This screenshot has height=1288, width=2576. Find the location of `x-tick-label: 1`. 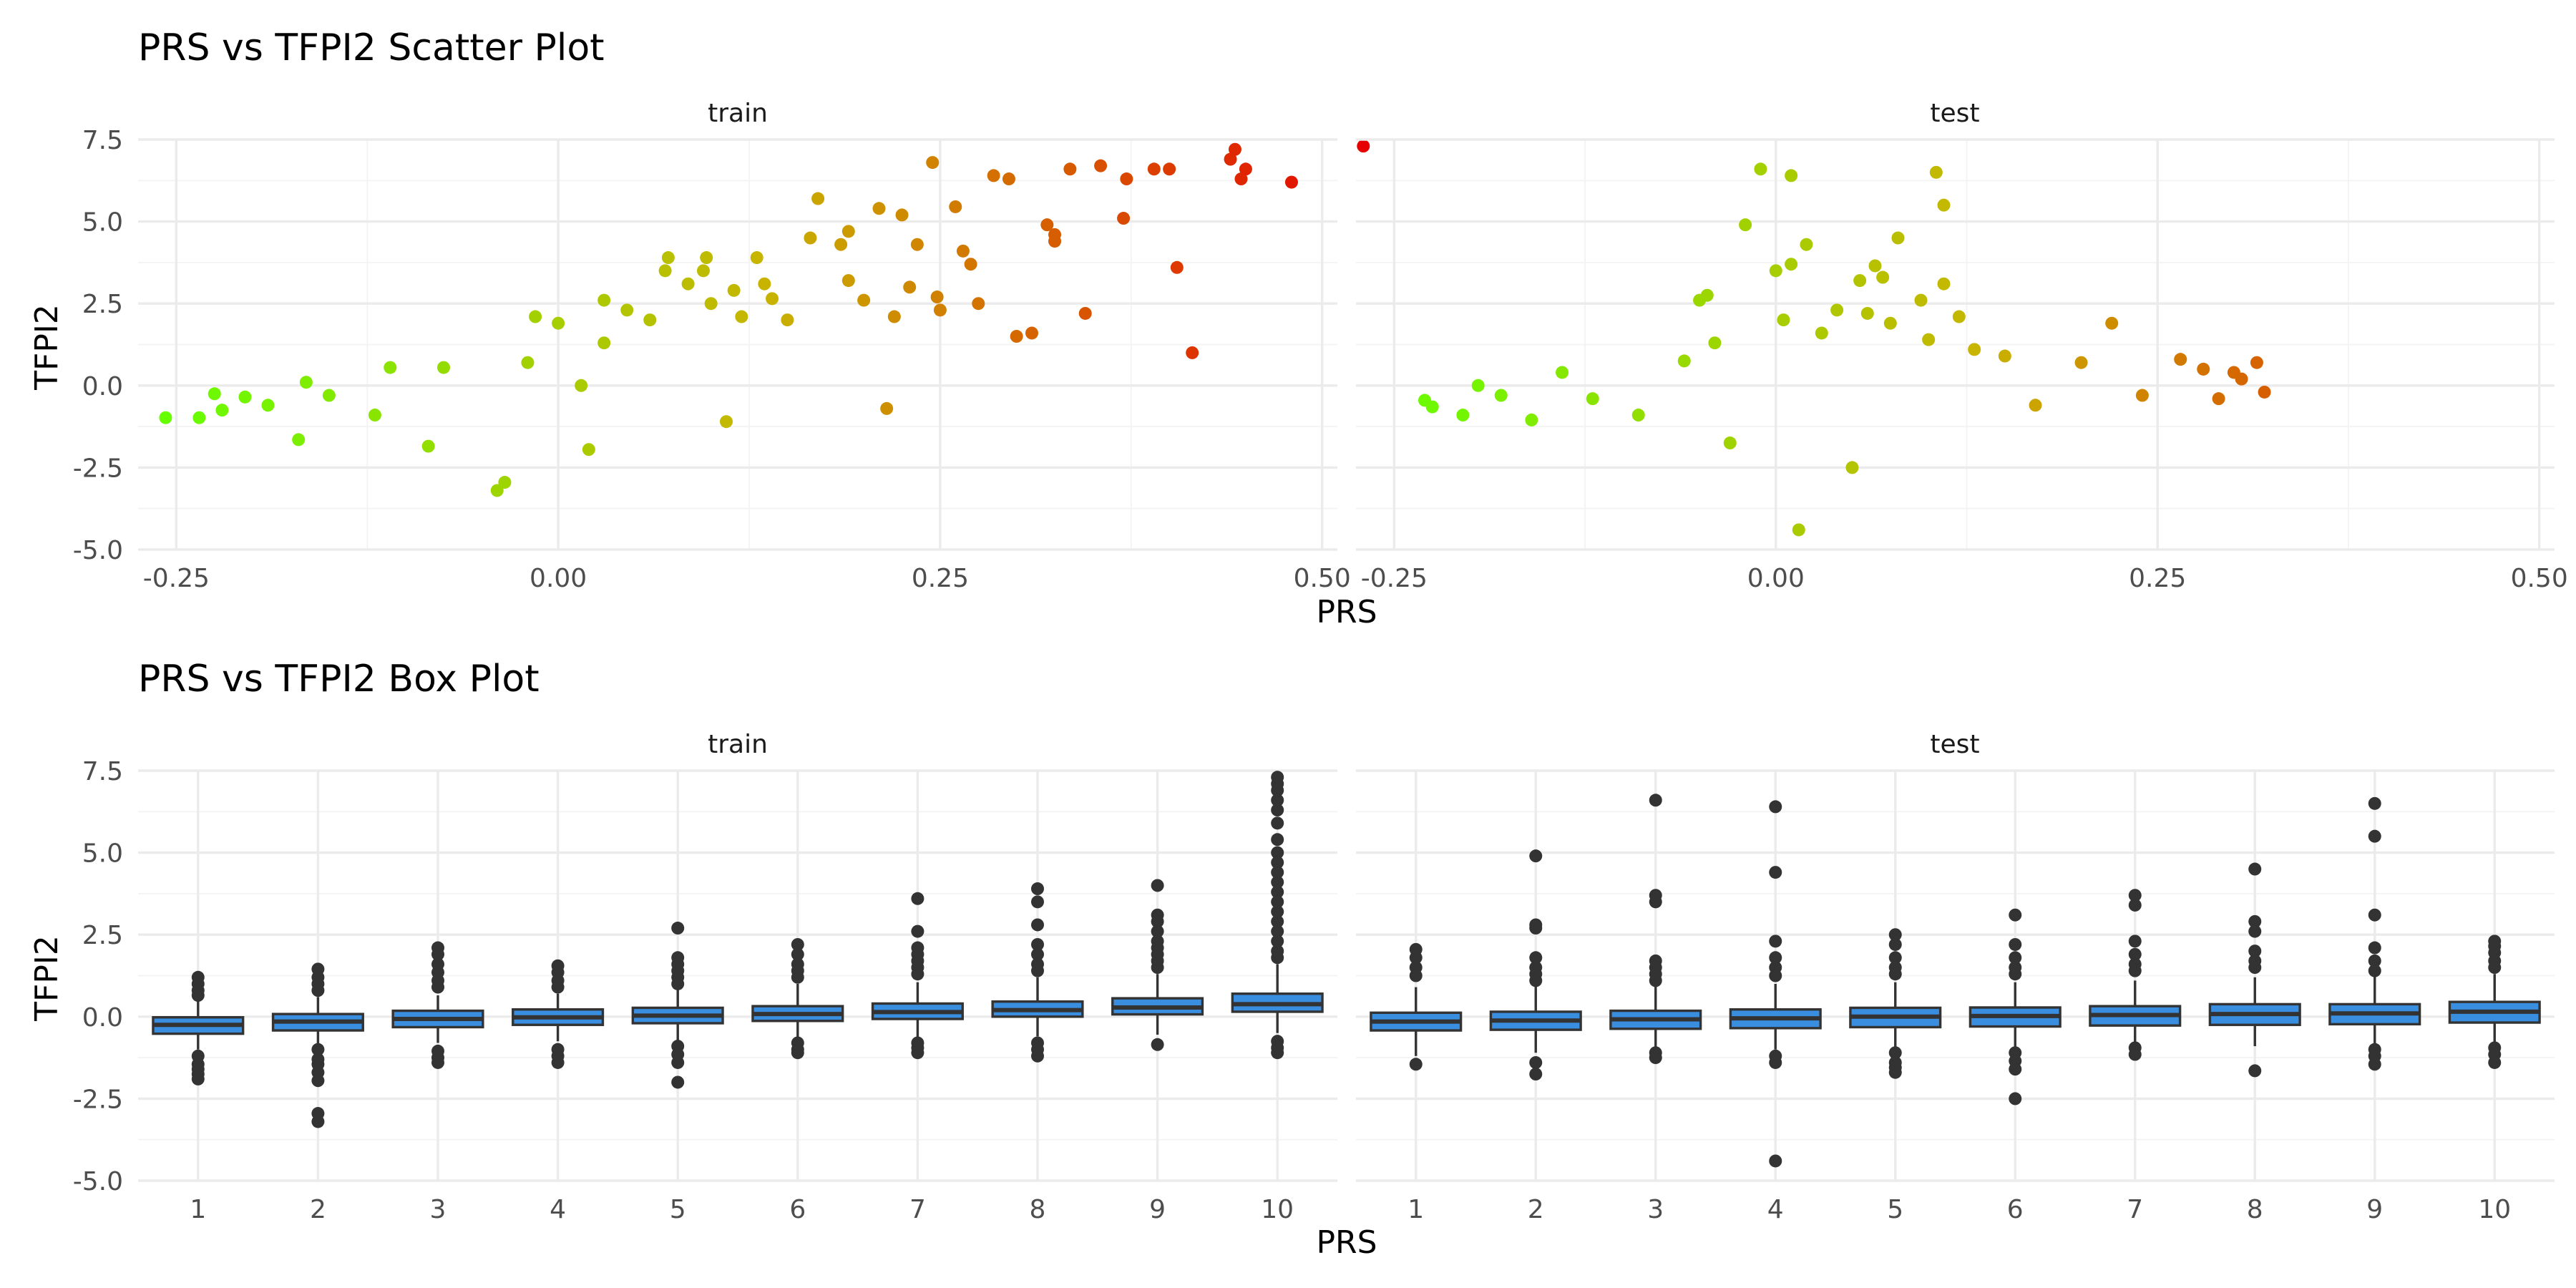

x-tick-label: 1 is located at coordinates (198, 1209).